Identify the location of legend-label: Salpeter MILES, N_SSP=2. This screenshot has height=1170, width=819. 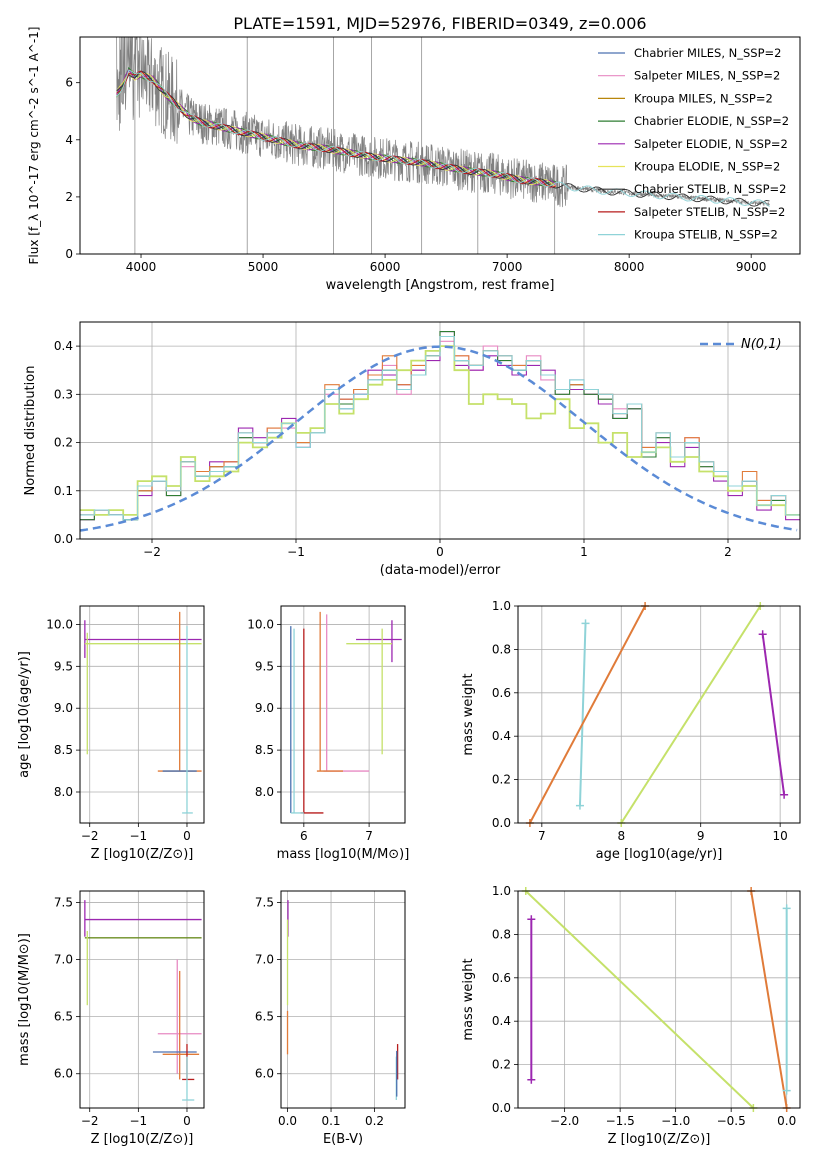
(707, 76).